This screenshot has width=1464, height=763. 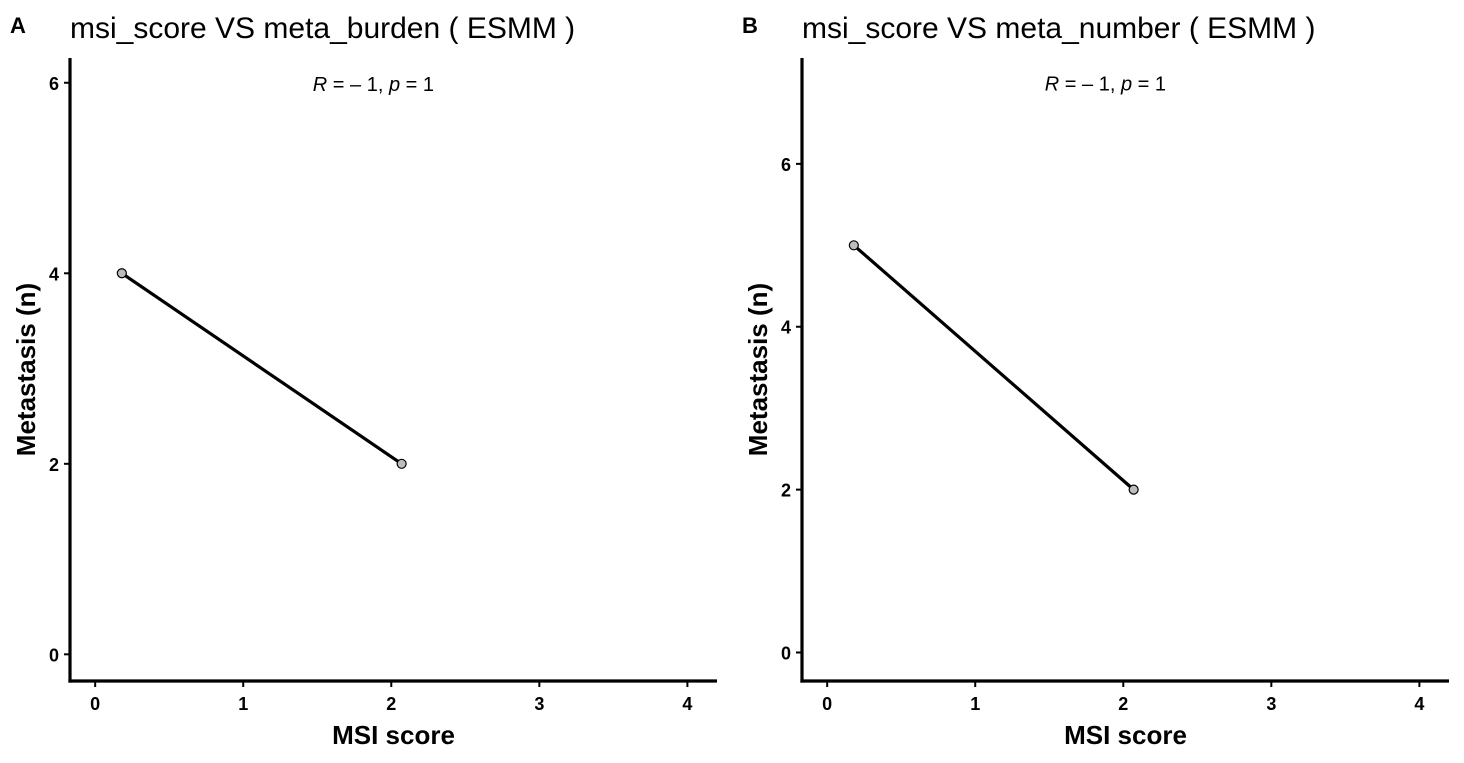 I want to click on panel-label-a: A, so click(x=18, y=25).